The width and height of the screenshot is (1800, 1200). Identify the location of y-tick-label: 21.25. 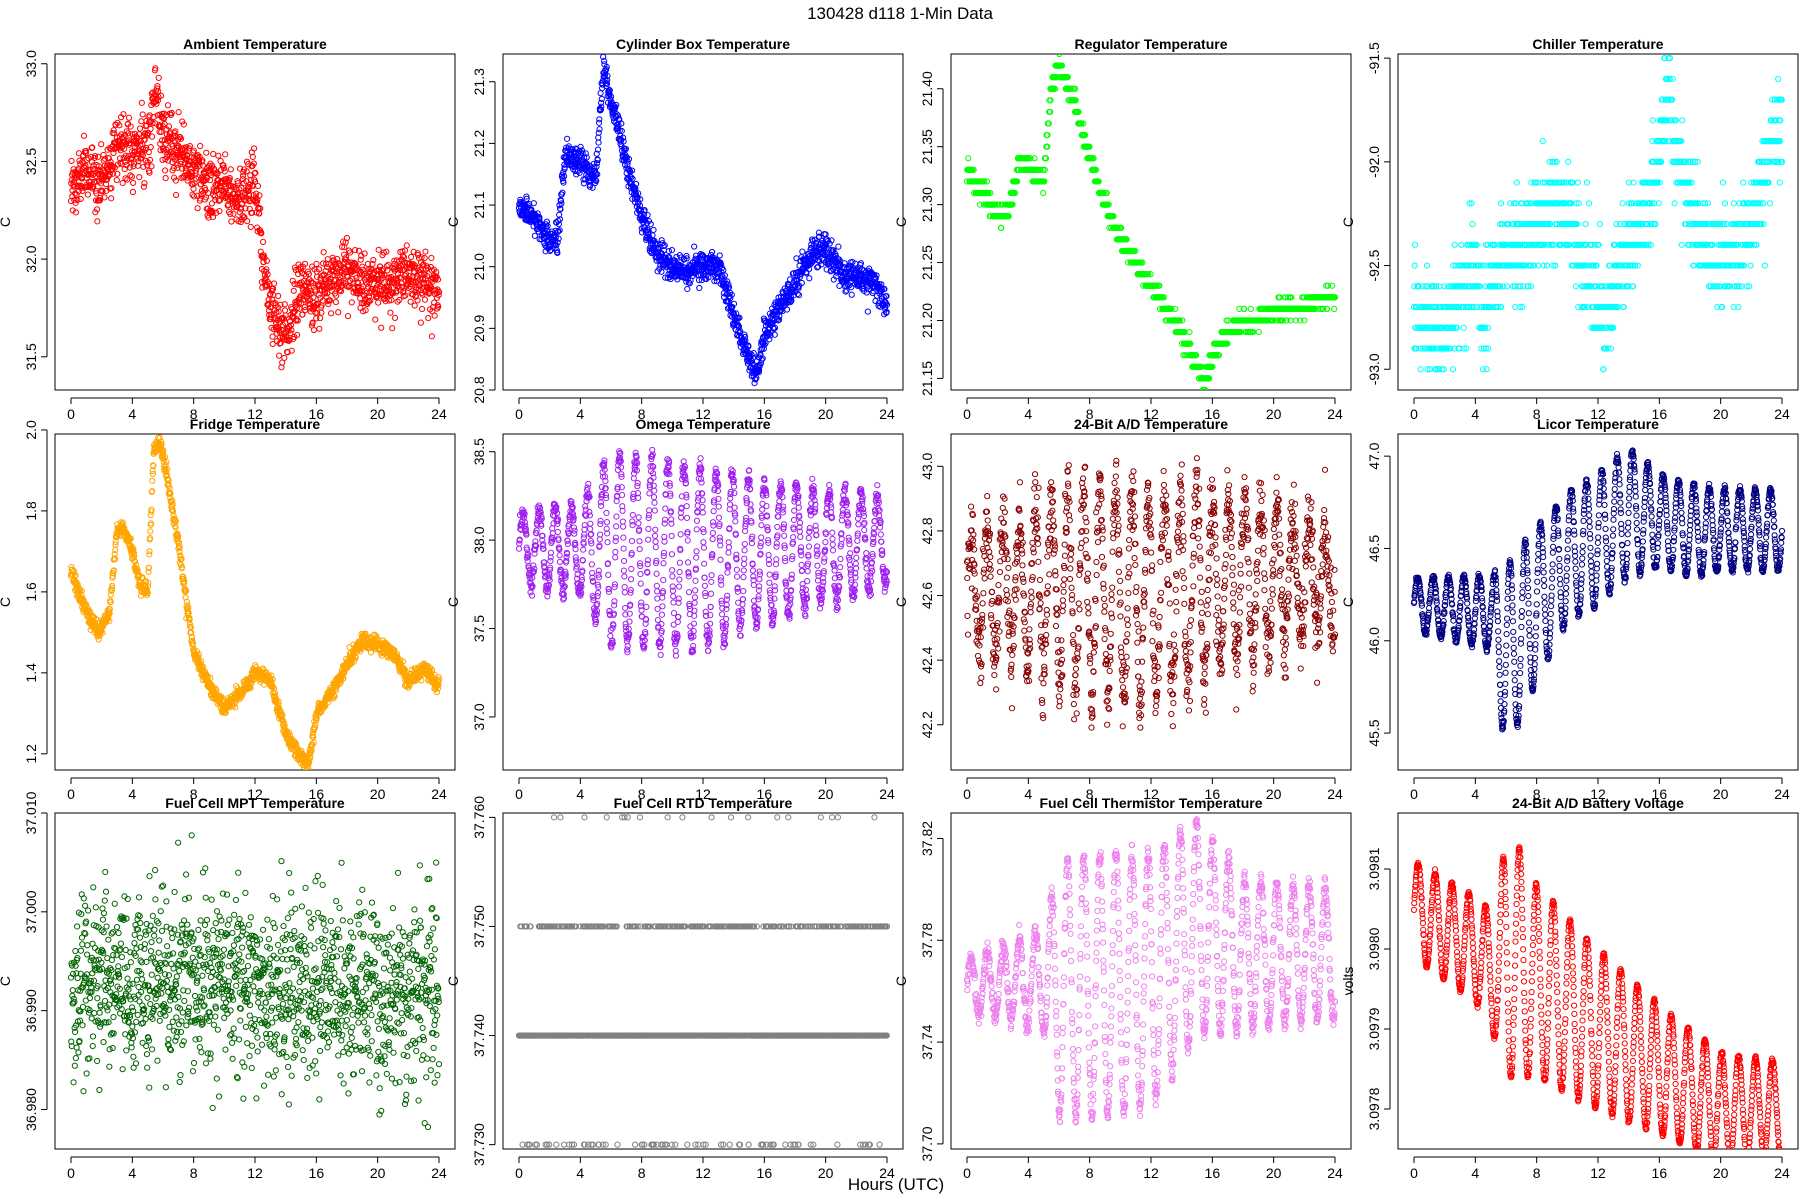
(927, 262).